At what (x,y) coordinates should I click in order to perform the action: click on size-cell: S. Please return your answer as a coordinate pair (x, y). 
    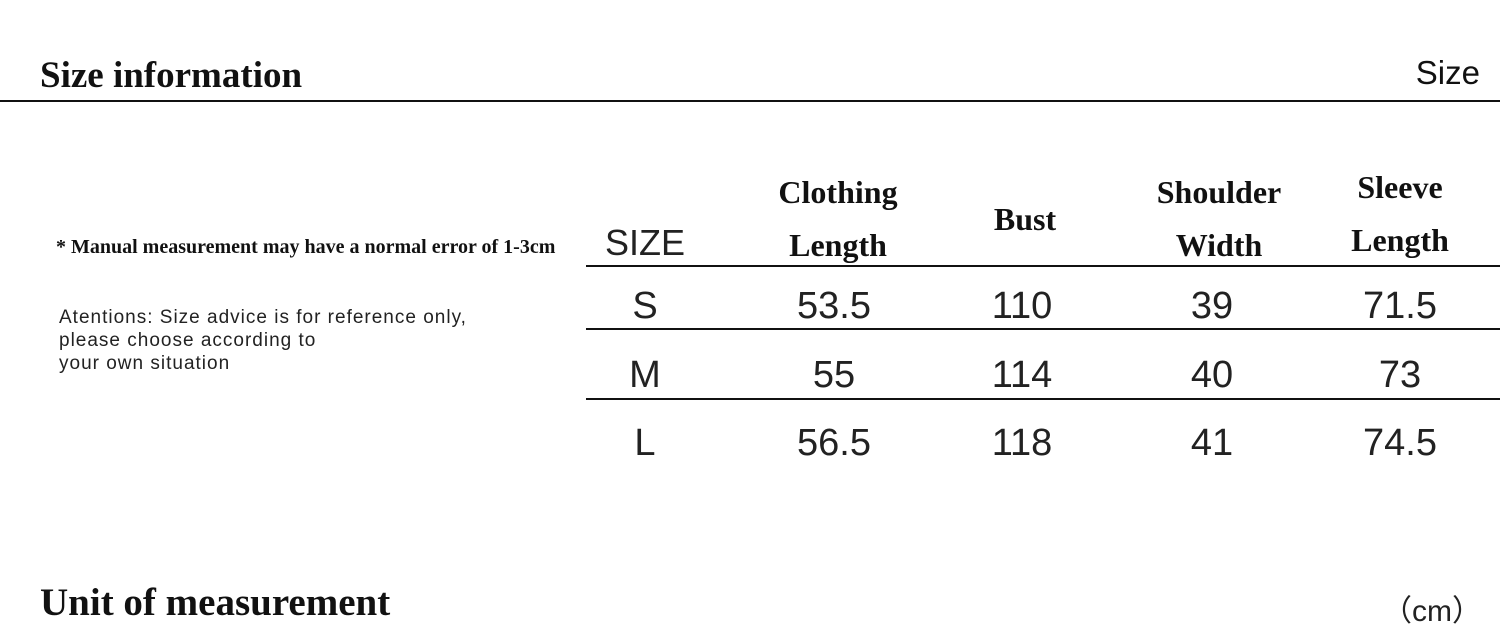
    Looking at the image, I should click on (645, 306).